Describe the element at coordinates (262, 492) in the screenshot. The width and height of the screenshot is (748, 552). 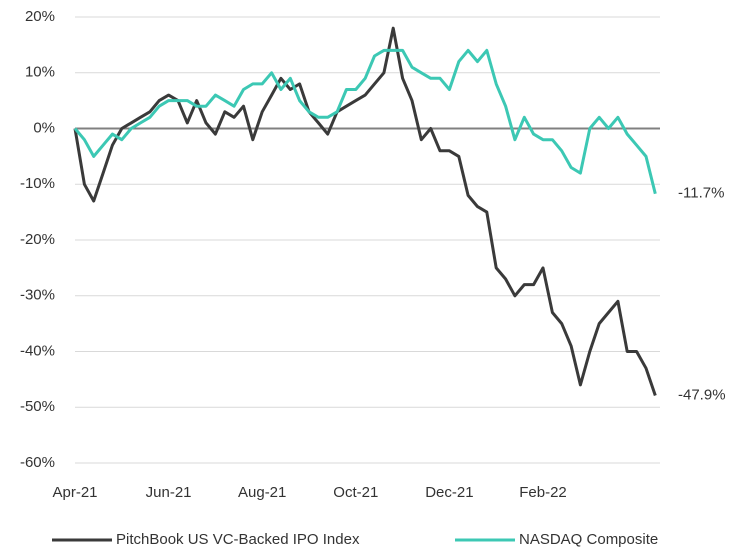
I see `x-tick-label: Aug-21` at that location.